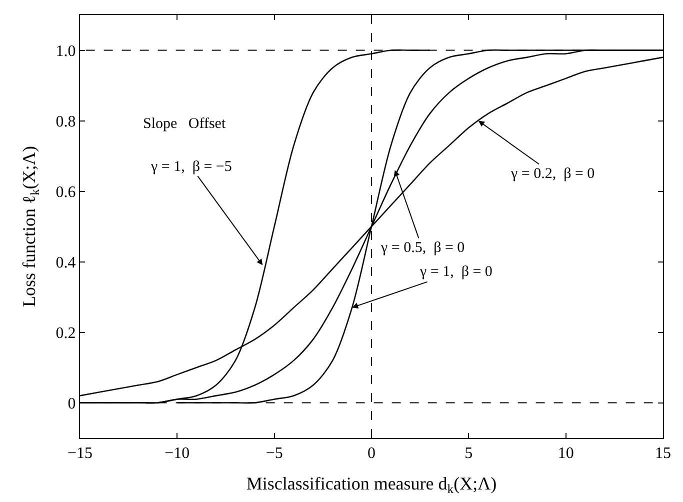 Image resolution: width=683 pixels, height=502 pixels. I want to click on x-tick-label: −10, so click(177, 453).